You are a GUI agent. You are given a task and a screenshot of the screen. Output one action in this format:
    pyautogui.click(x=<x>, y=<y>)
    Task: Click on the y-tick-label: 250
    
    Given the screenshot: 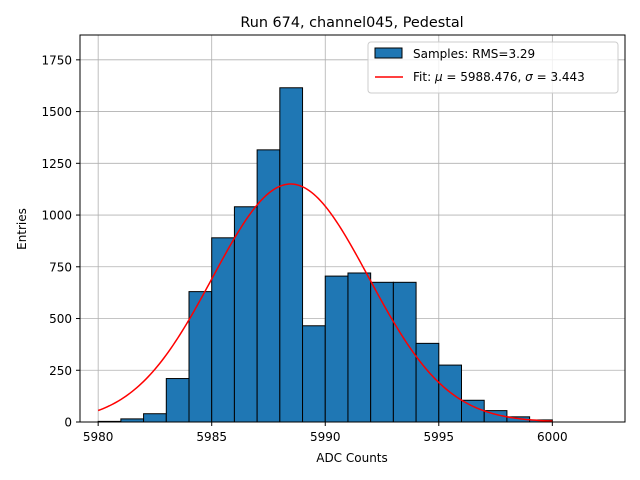 What is the action you would take?
    pyautogui.click(x=60, y=371)
    